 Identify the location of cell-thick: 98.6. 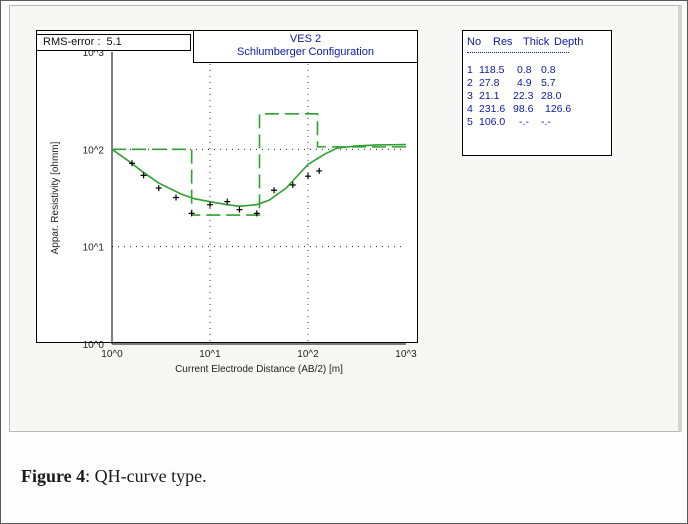
(523, 109).